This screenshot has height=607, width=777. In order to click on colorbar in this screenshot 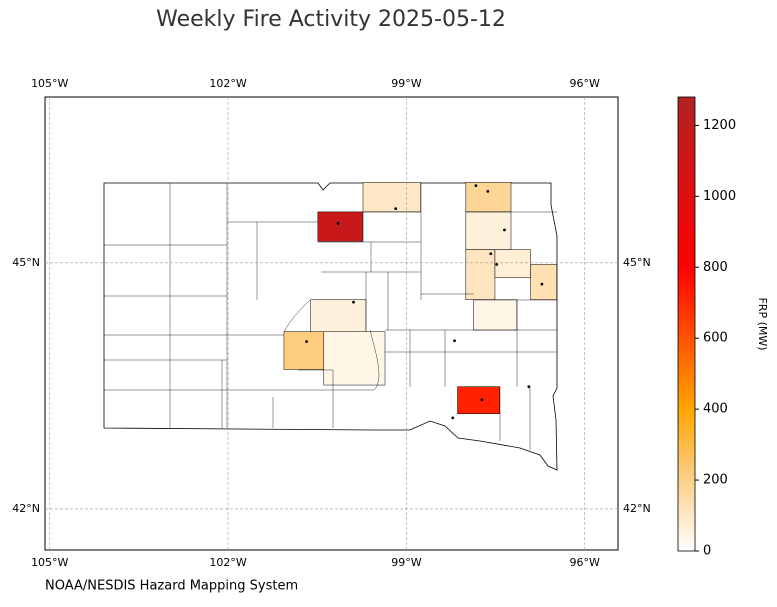, I will do `click(686, 324)`.